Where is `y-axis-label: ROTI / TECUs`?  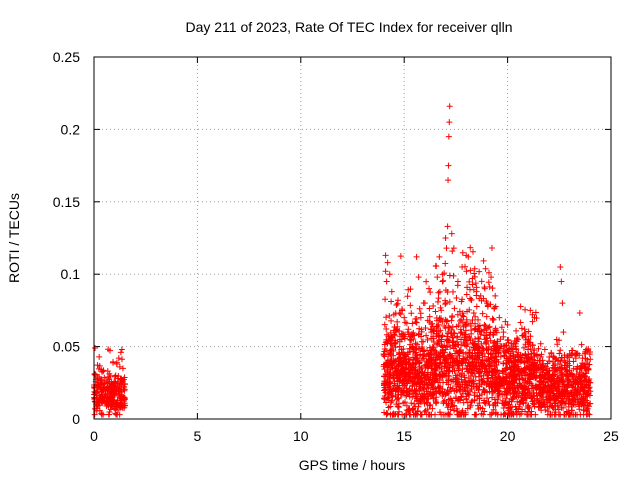
y-axis-label: ROTI / TECUs is located at coordinates (14, 238).